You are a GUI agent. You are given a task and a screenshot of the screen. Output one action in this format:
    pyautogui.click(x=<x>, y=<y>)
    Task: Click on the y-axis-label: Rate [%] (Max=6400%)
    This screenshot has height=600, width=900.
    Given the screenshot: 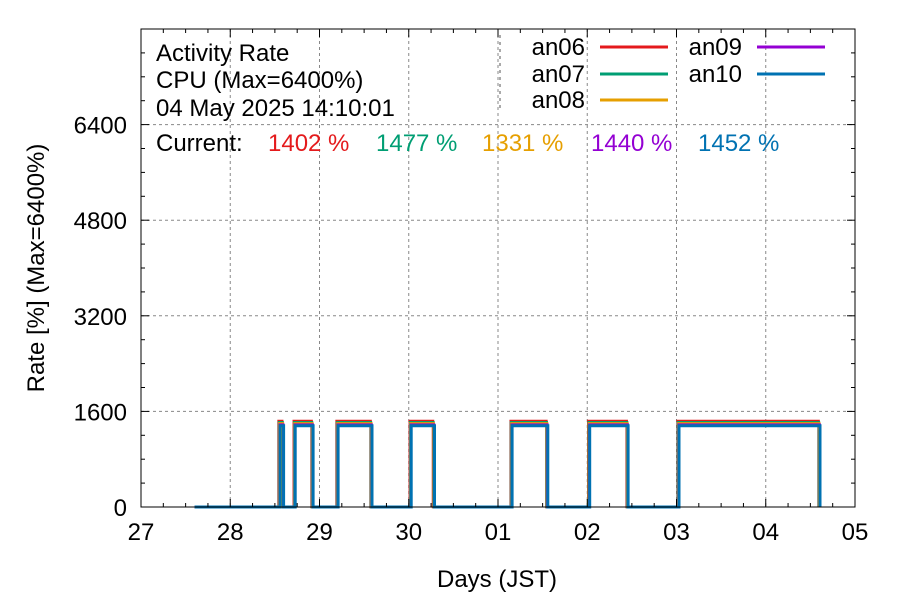 What is the action you would take?
    pyautogui.click(x=36, y=268)
    